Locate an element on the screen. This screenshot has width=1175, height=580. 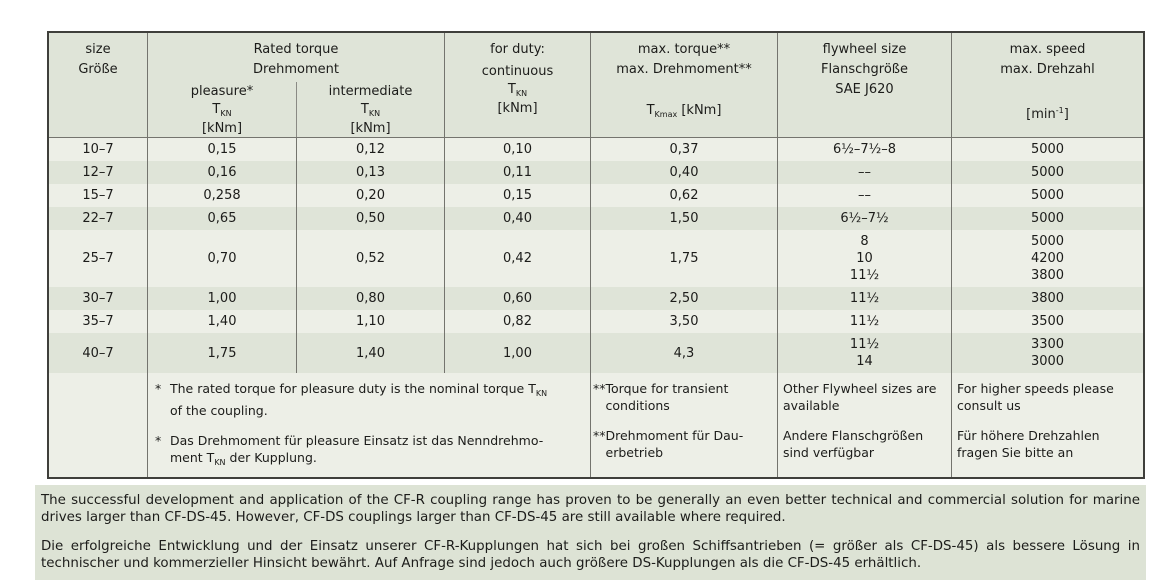
header-pleasure-symbol: TKN is located at coordinates (222, 110).